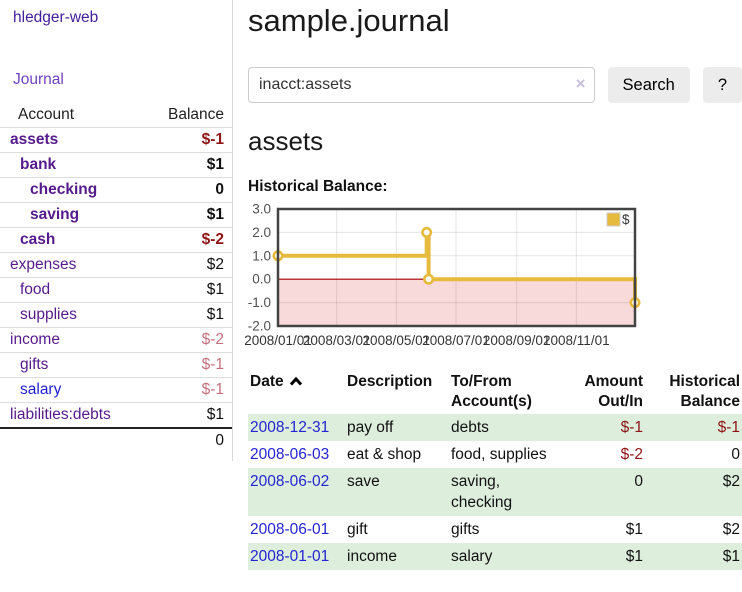  Describe the element at coordinates (38, 164) in the screenshot. I see `sidebar-account-link: bank` at that location.